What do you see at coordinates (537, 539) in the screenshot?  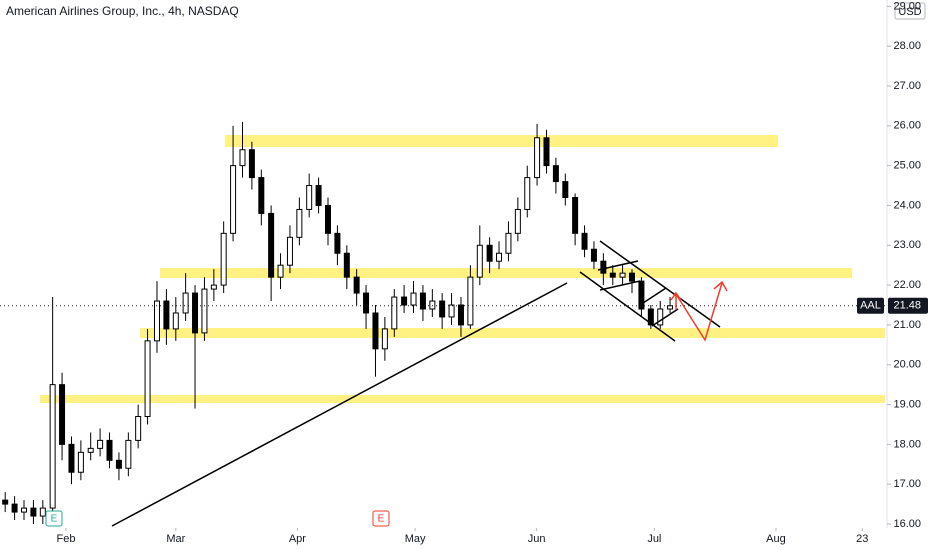 I see `x-tick-label: Jun` at bounding box center [537, 539].